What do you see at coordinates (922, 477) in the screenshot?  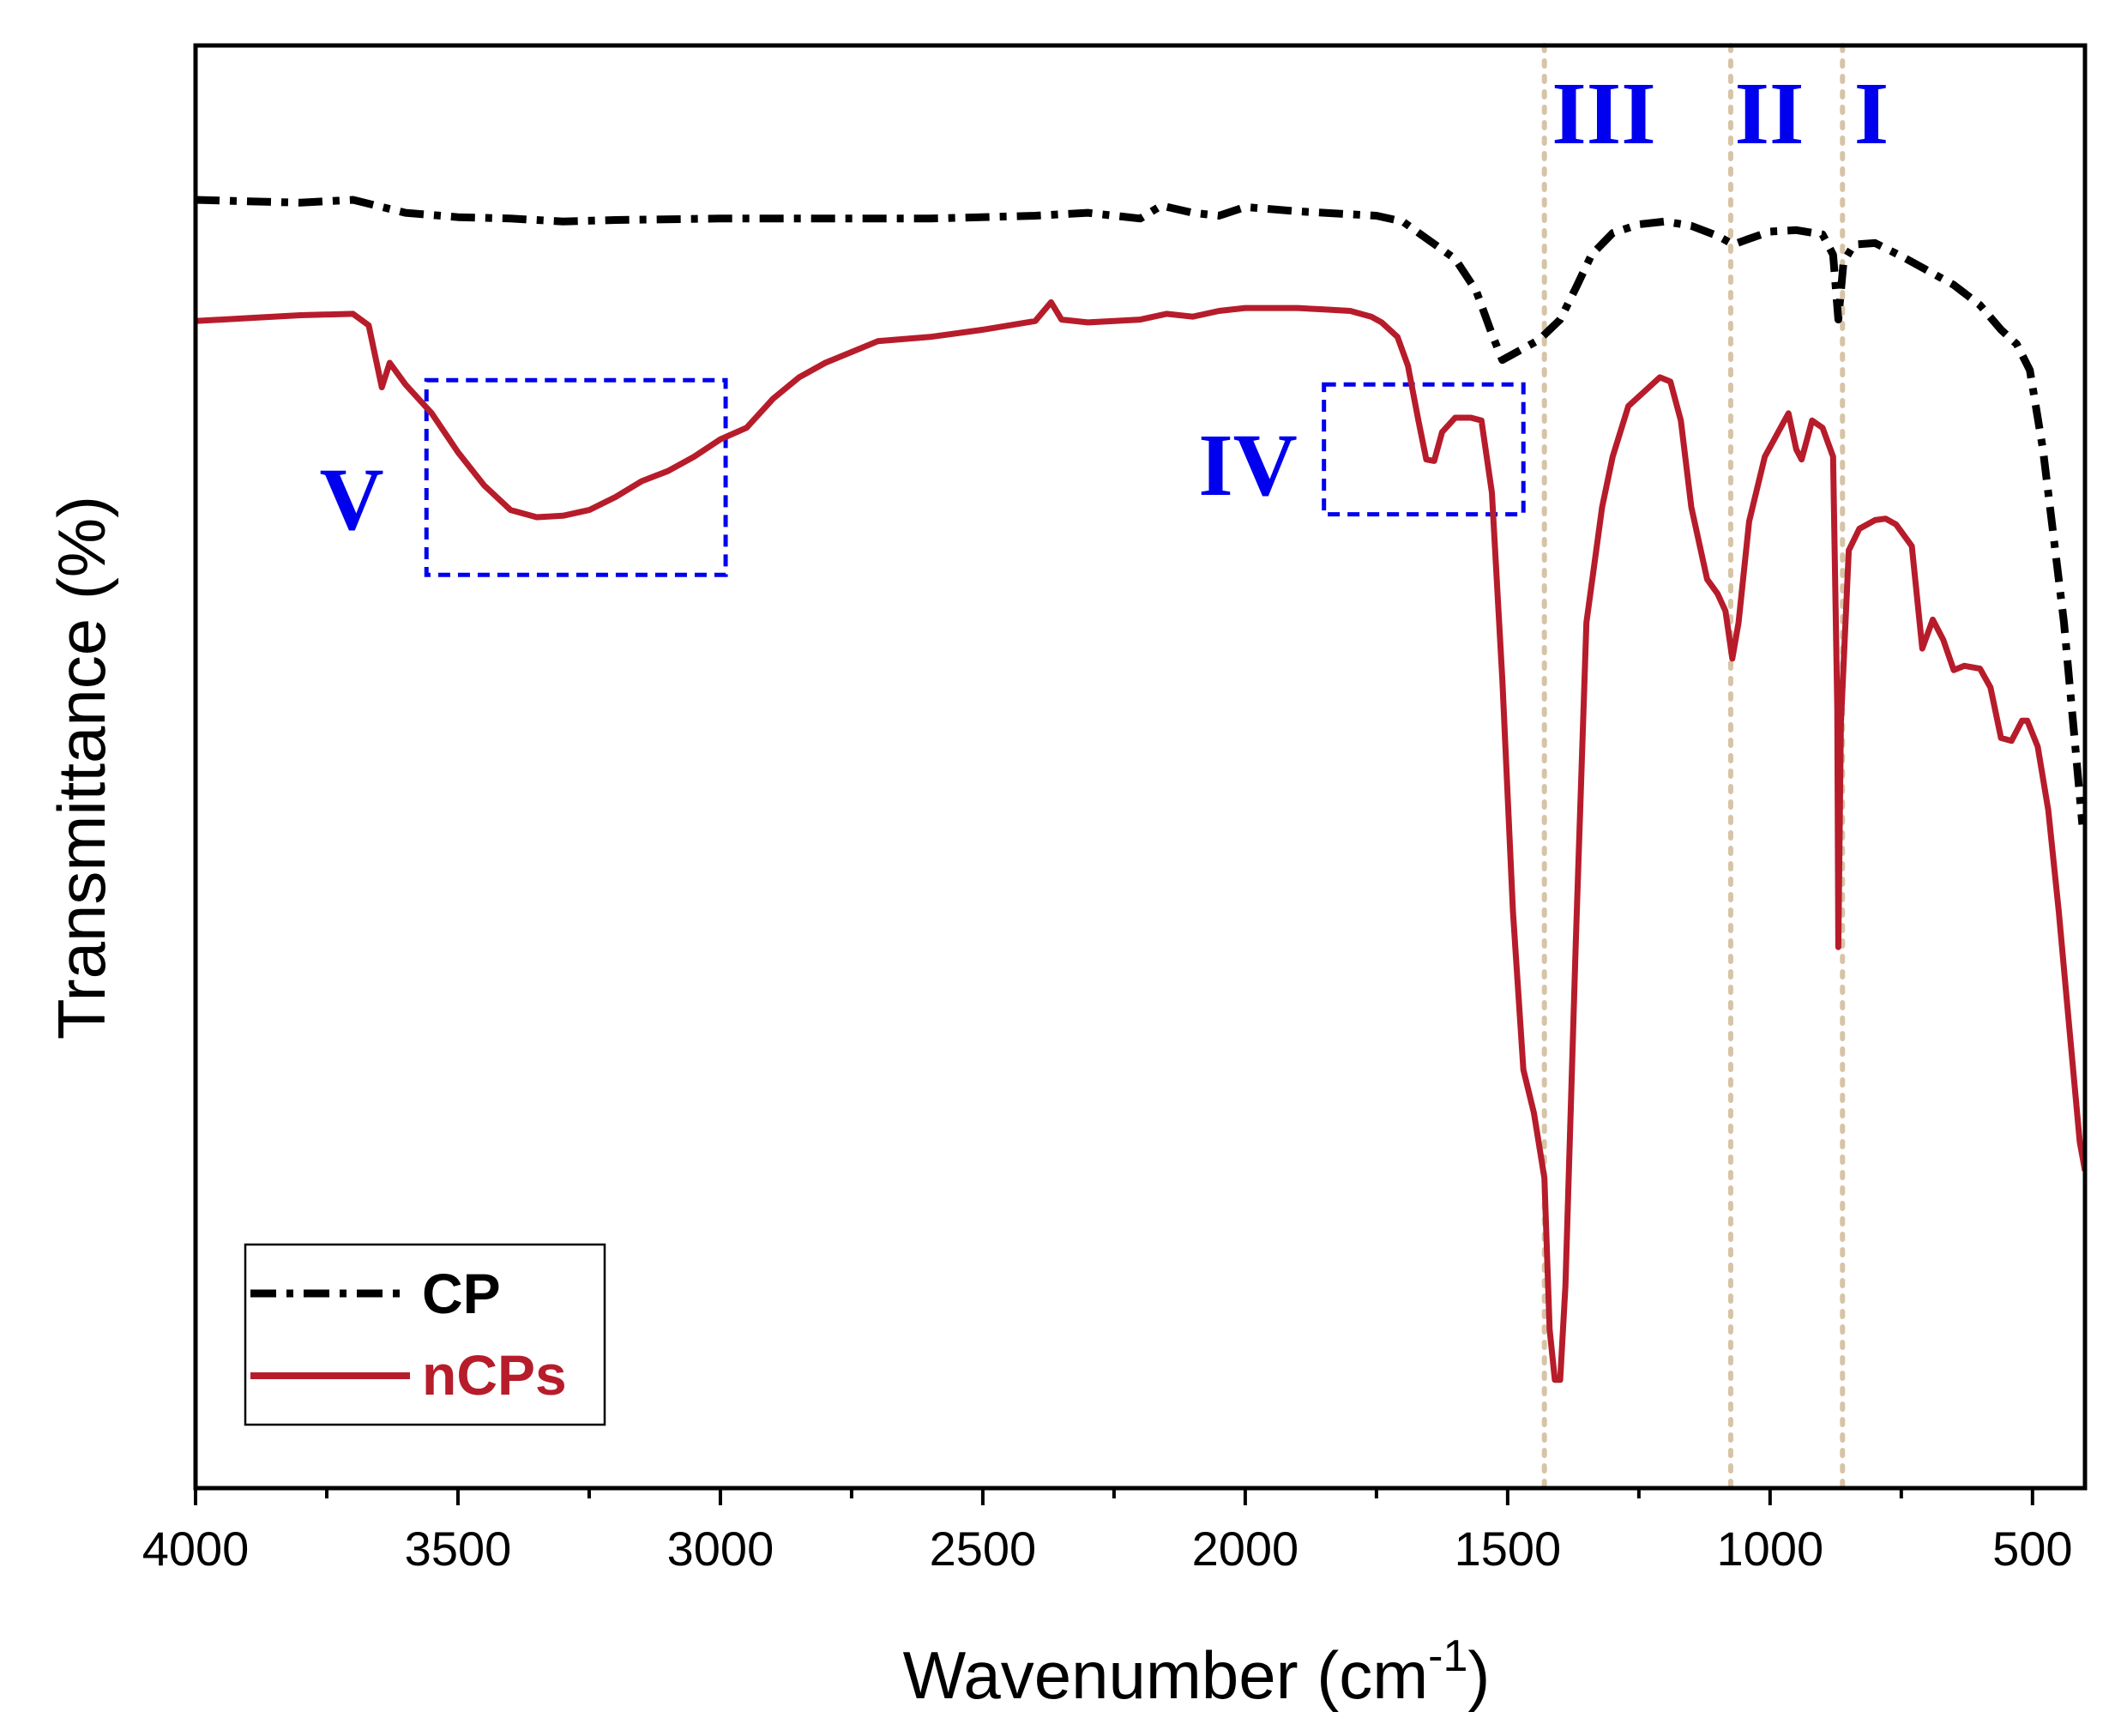 I see `region-boxes: V IV` at bounding box center [922, 477].